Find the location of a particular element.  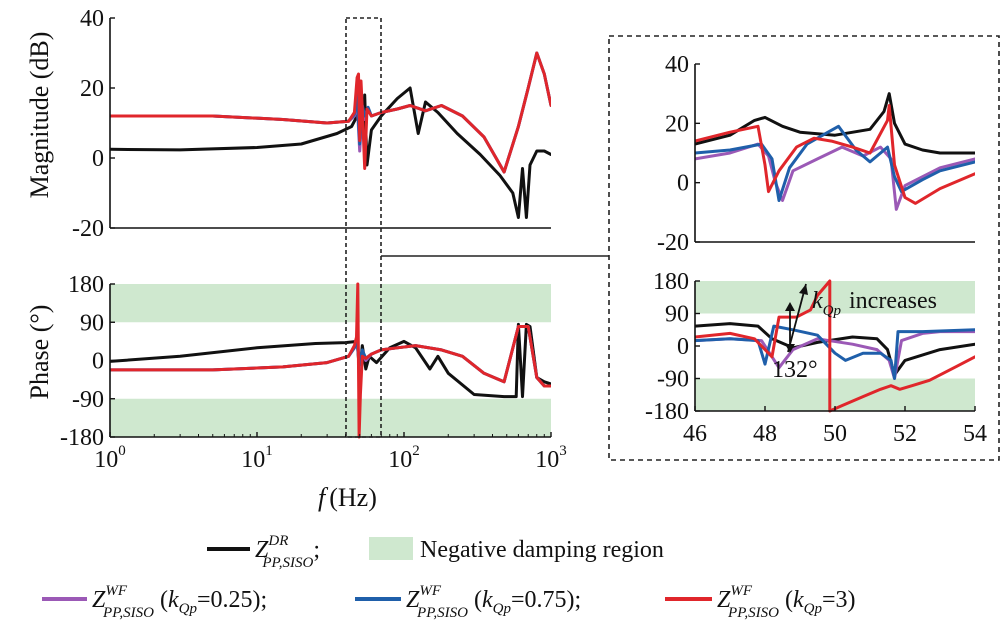

legend-swatch-negative-damping is located at coordinates (391, 548).